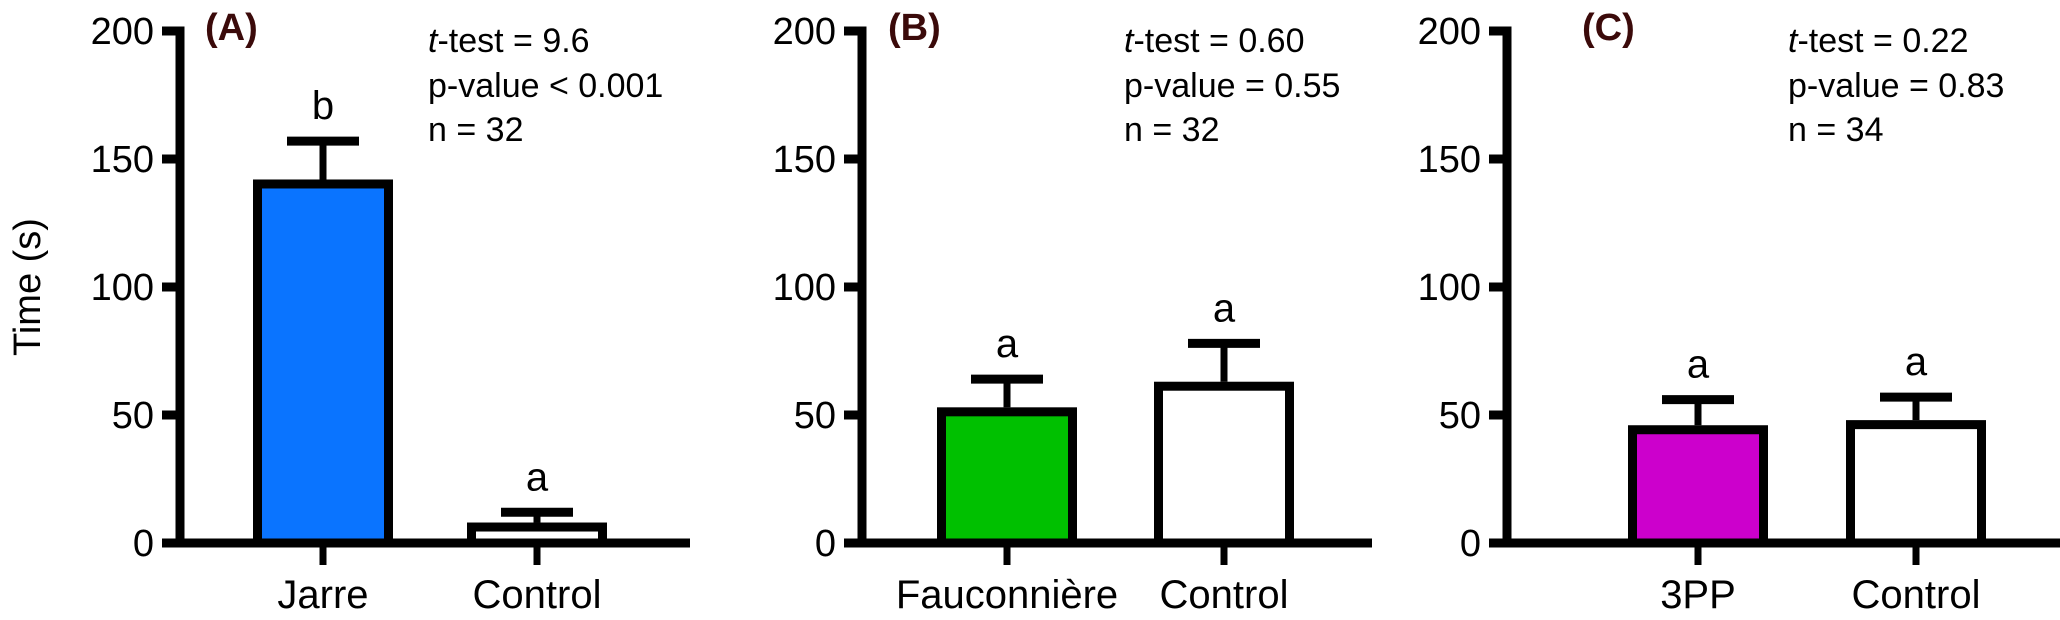 The height and width of the screenshot is (620, 2060). What do you see at coordinates (1698, 595) in the screenshot?
I see `category-label: 3PP` at bounding box center [1698, 595].